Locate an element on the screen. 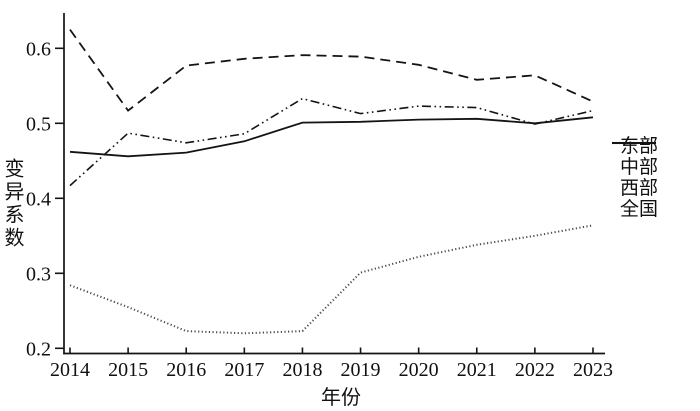  x-tick-label: 2023 is located at coordinates (593, 370).